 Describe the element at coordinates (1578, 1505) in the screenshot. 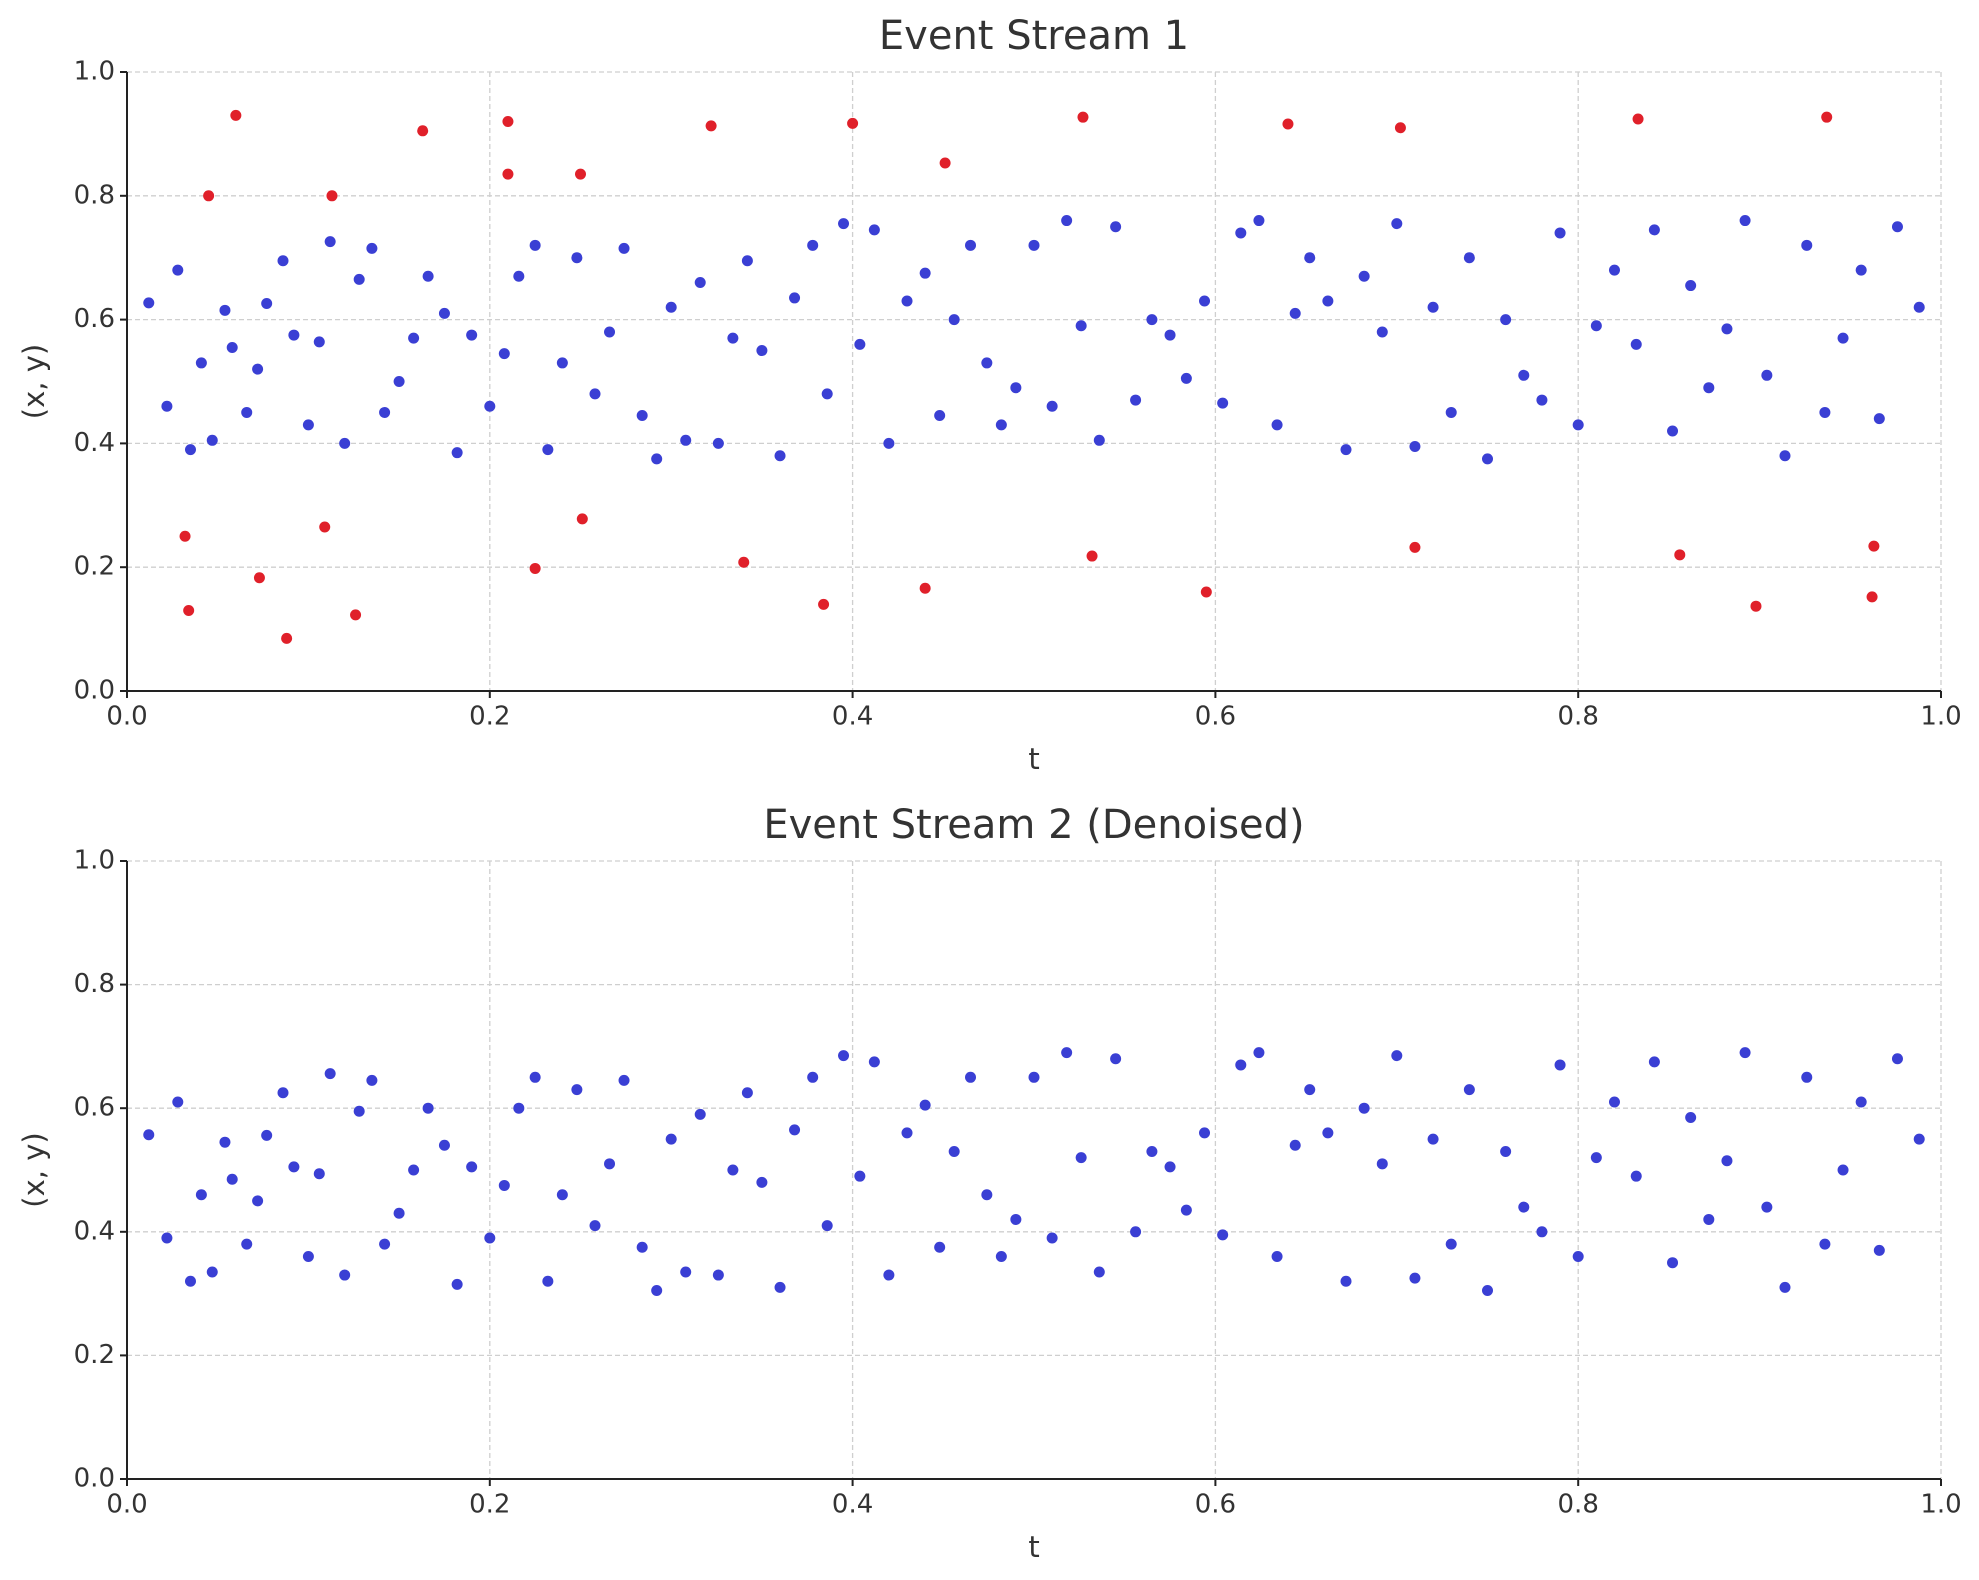

I see `x-tick-label: 0.8` at that location.